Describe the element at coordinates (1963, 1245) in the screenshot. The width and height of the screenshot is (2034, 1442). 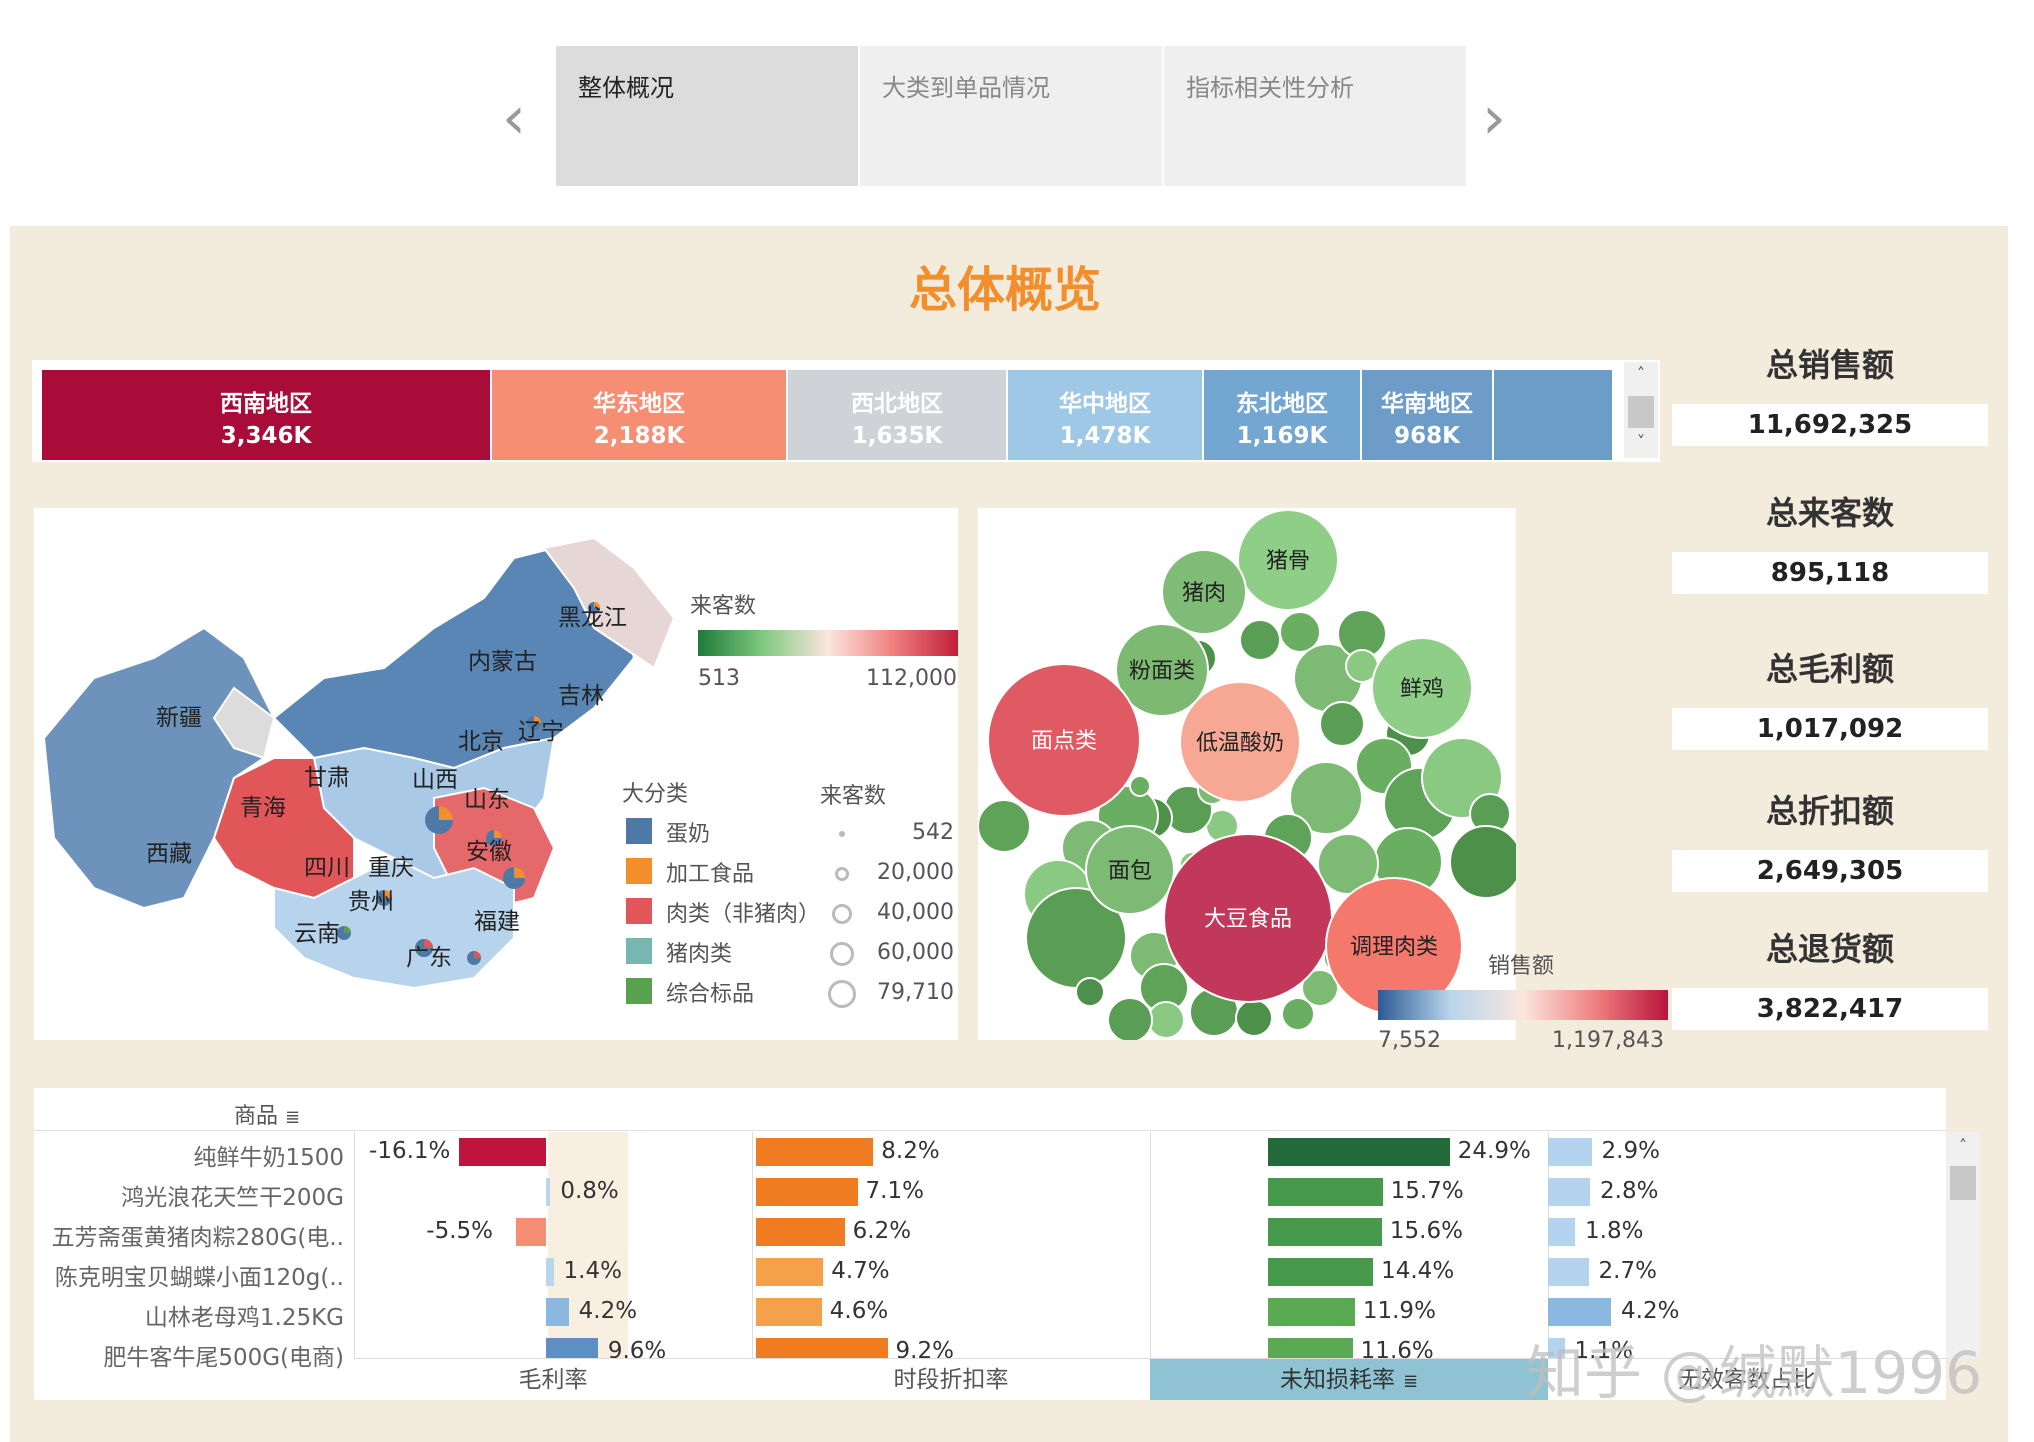
I see `table-scrollbar: ˄` at that location.